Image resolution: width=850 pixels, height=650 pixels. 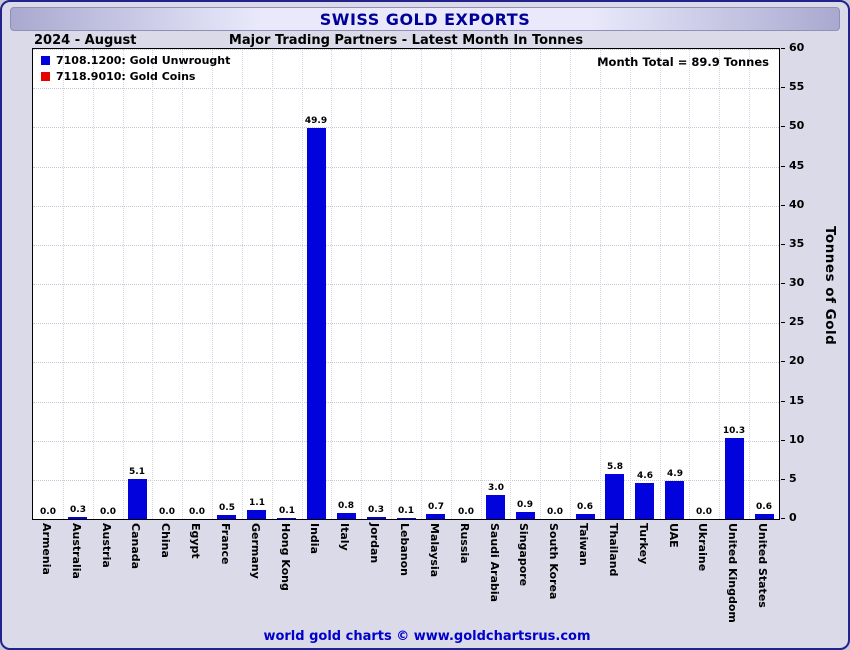 What do you see at coordinates (316, 121) in the screenshot?
I see `bar-value-label: 49.9` at bounding box center [316, 121].